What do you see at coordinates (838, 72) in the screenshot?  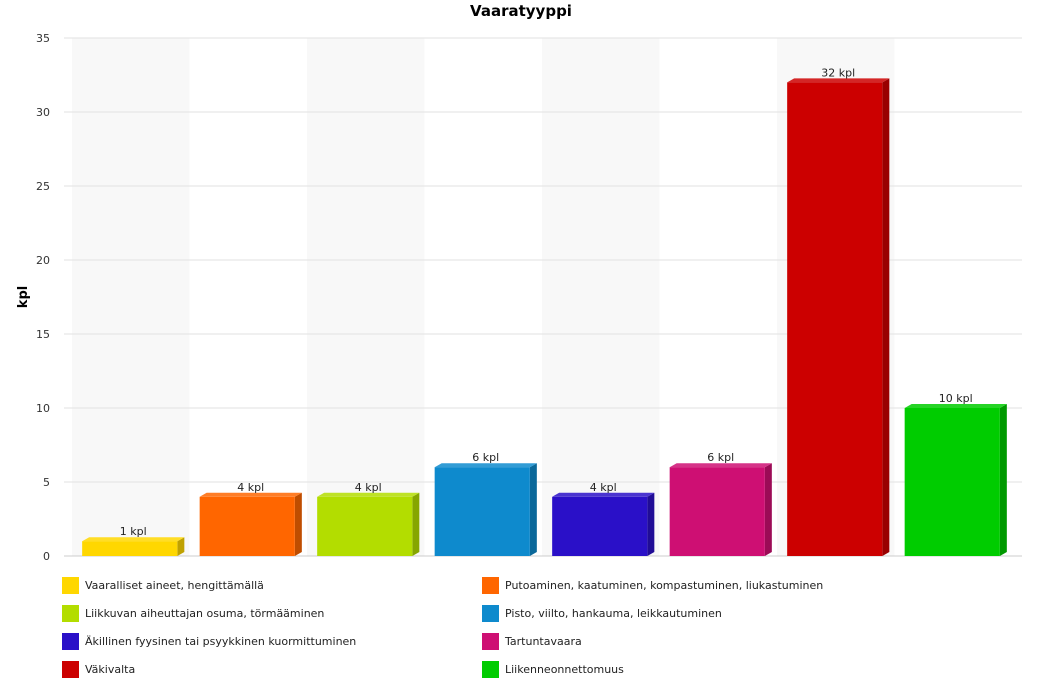 I see `data-label: 32 kpl` at bounding box center [838, 72].